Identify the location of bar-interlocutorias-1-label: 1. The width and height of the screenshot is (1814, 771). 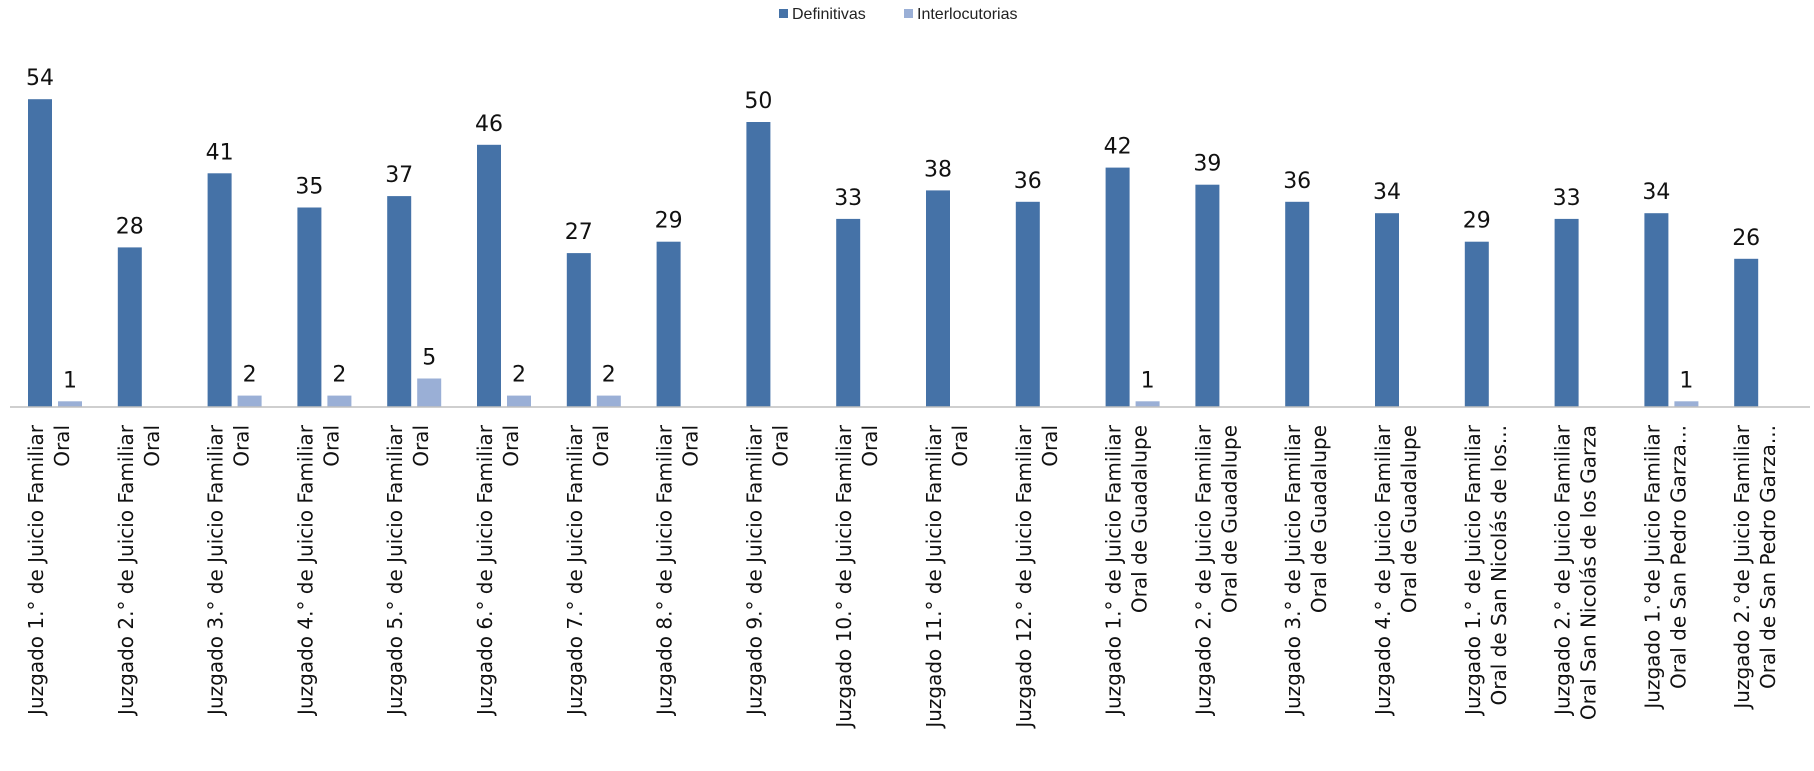
(70, 380).